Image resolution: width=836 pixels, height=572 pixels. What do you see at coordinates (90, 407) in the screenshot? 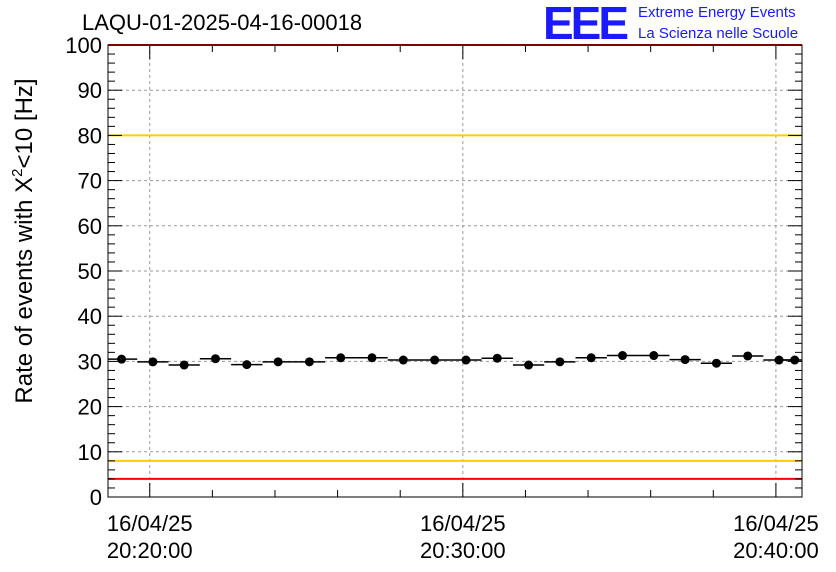
I see `y-tick-label: 20` at bounding box center [90, 407].